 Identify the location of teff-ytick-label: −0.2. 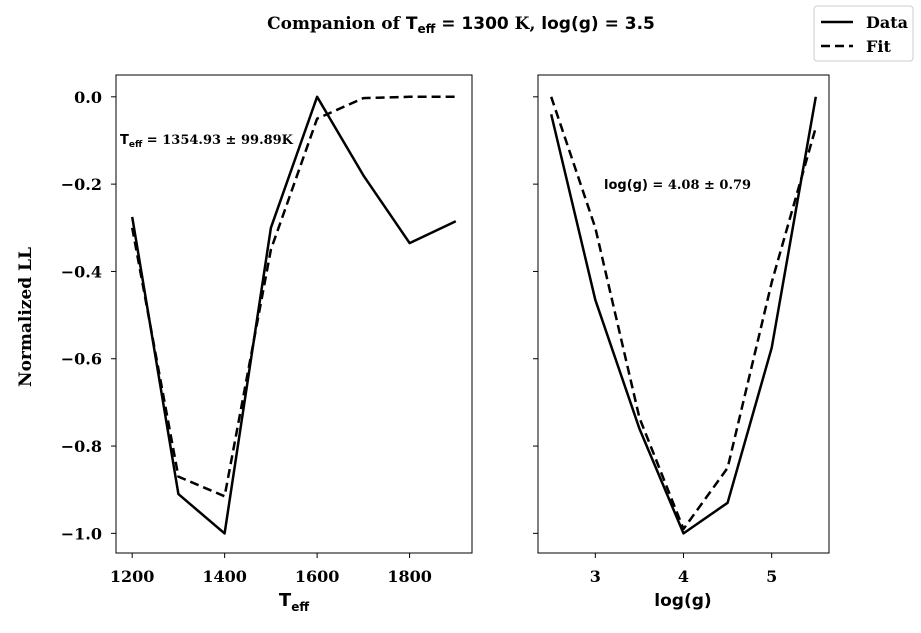
(81, 184).